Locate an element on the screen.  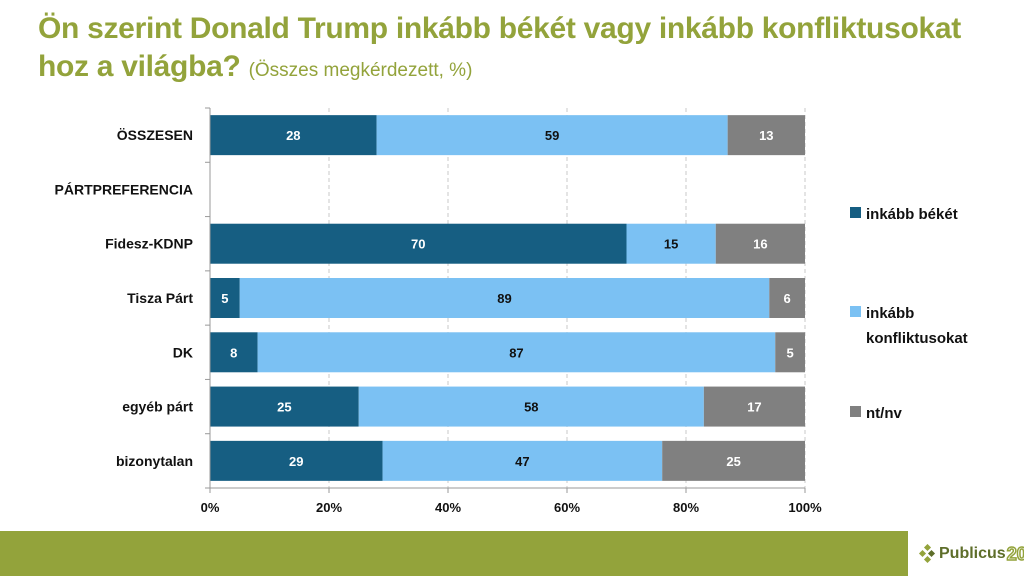
category-label: PÁRTPREFERENCIA is located at coordinates (124, 189).